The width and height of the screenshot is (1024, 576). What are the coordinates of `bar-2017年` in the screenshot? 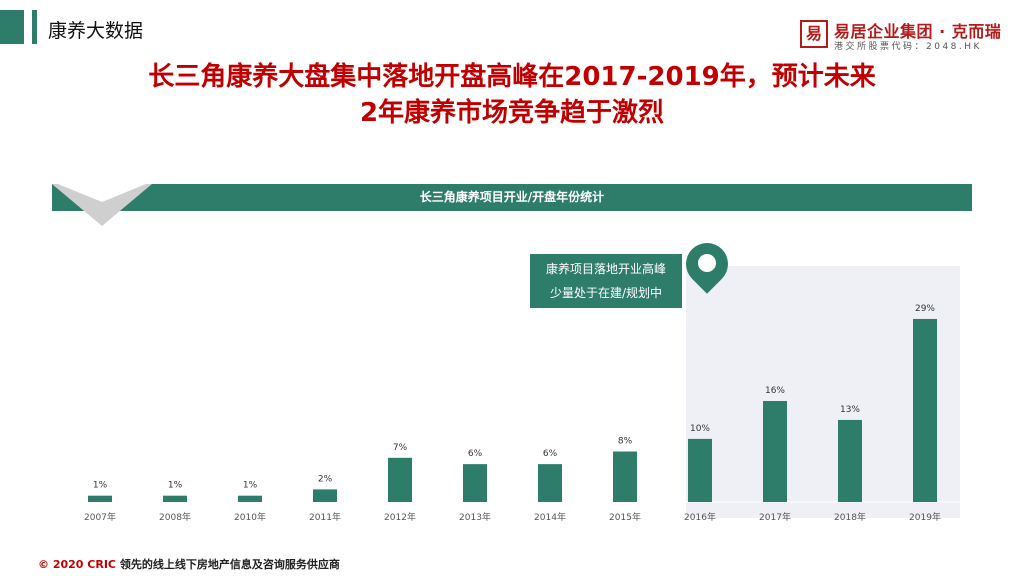 It's located at (775, 451).